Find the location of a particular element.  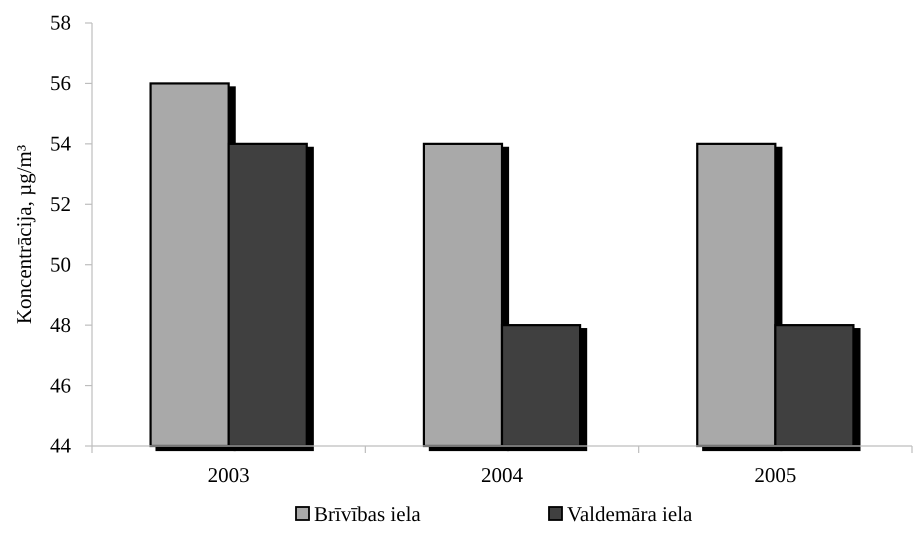

y-tick-label: 52 is located at coordinates (60, 204).